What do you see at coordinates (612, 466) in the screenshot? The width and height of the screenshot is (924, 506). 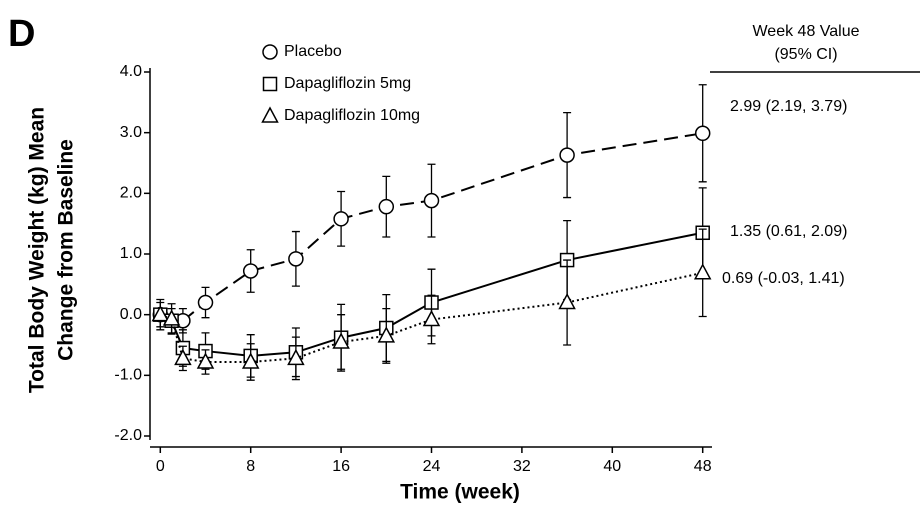 I see `x-tick-label: 40` at bounding box center [612, 466].